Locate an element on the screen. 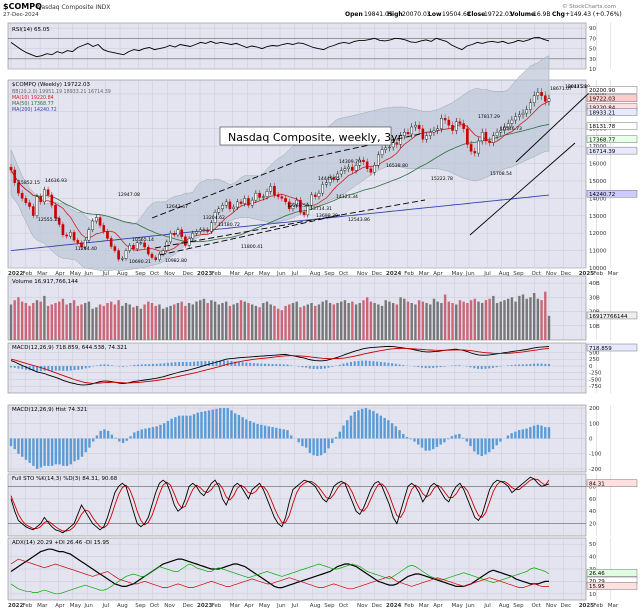 Image resolution: width=640 pixels, height=614 pixels. adx-x-label: Aug is located at coordinates (122, 606).